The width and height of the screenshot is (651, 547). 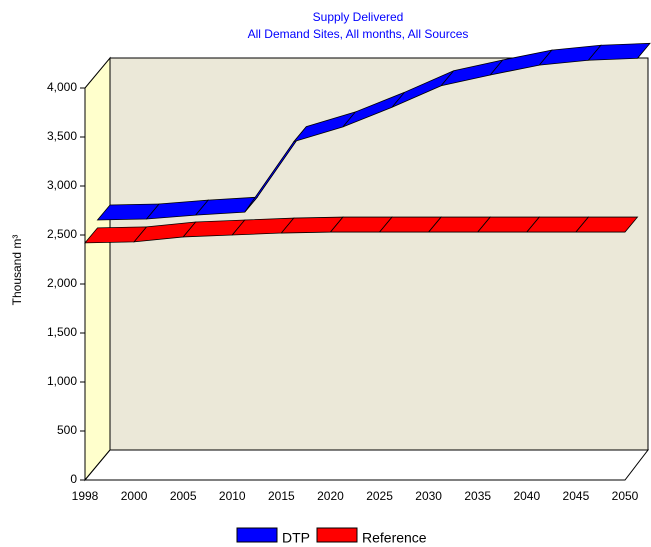 I want to click on x-tick-label: 2045, so click(x=576, y=496).